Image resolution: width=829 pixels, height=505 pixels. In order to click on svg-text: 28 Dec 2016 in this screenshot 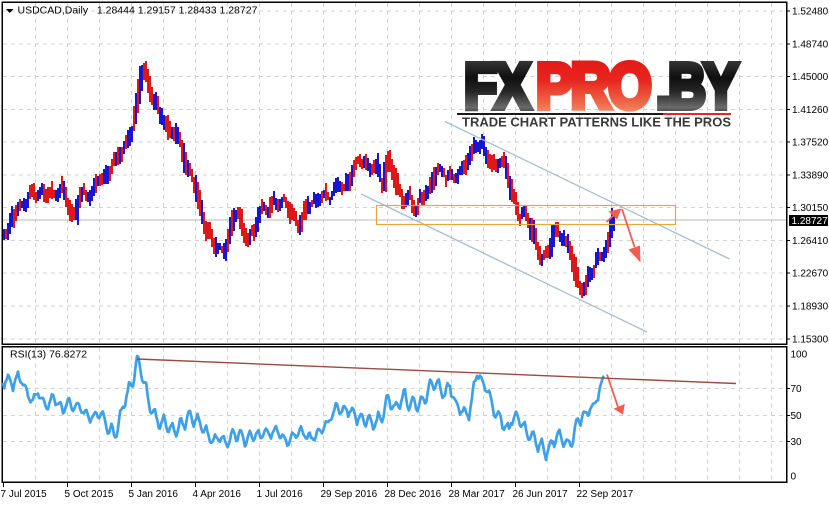, I will do `click(413, 494)`.